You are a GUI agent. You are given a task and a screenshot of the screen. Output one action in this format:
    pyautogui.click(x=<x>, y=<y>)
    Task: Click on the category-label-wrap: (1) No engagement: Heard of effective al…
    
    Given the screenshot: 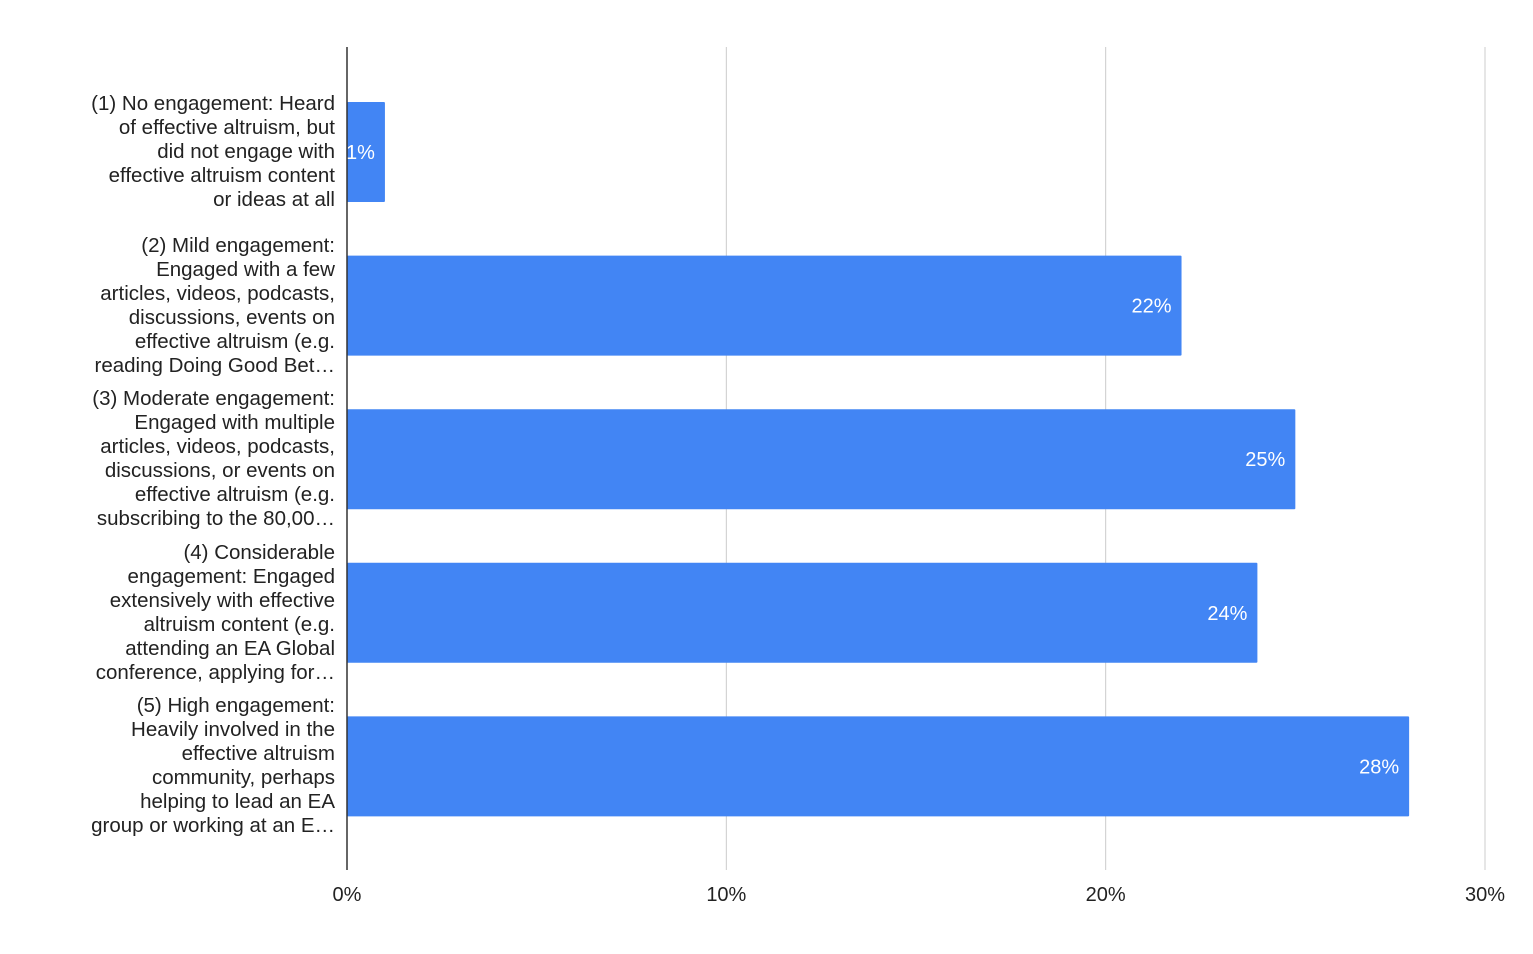 What is the action you would take?
    pyautogui.click(x=185, y=151)
    